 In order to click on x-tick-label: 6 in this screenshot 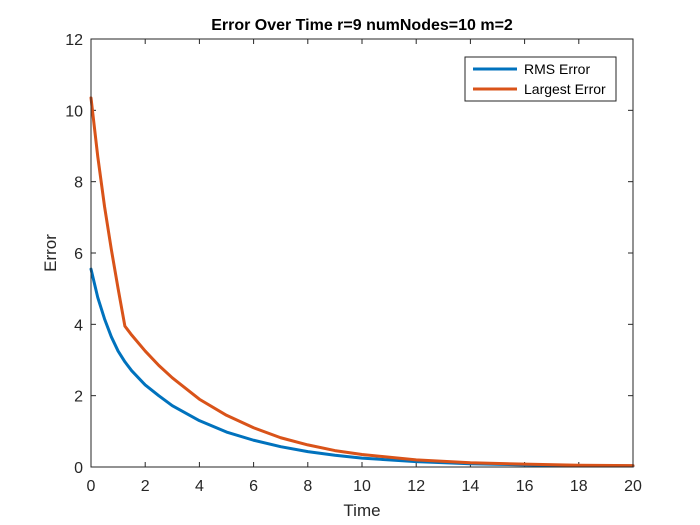, I will do `click(253, 486)`.